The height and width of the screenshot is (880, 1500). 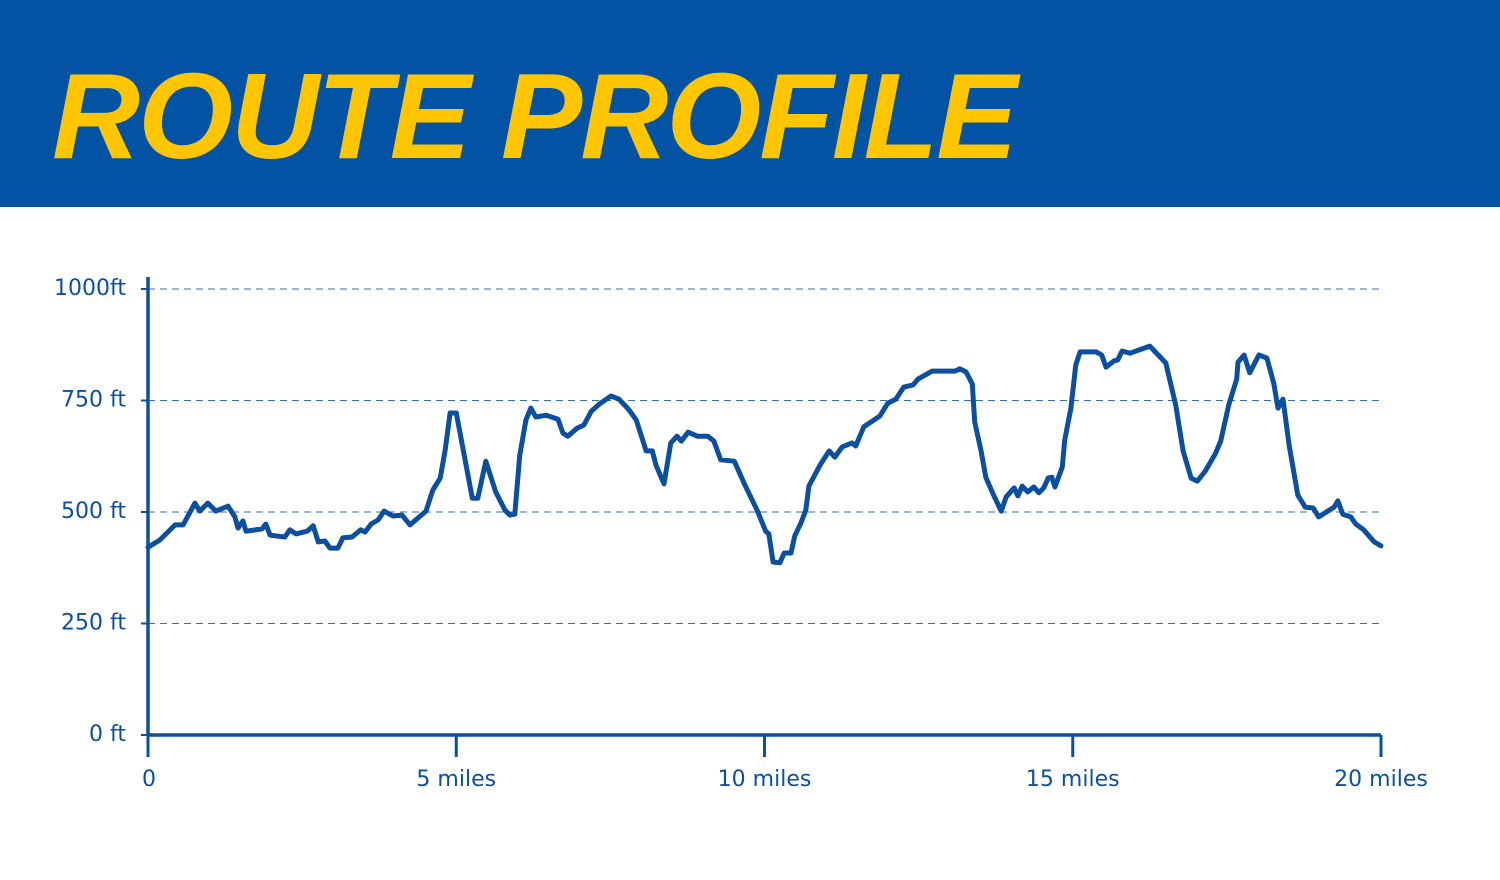 What do you see at coordinates (107, 734) in the screenshot?
I see `y-tick-label: 0 ft` at bounding box center [107, 734].